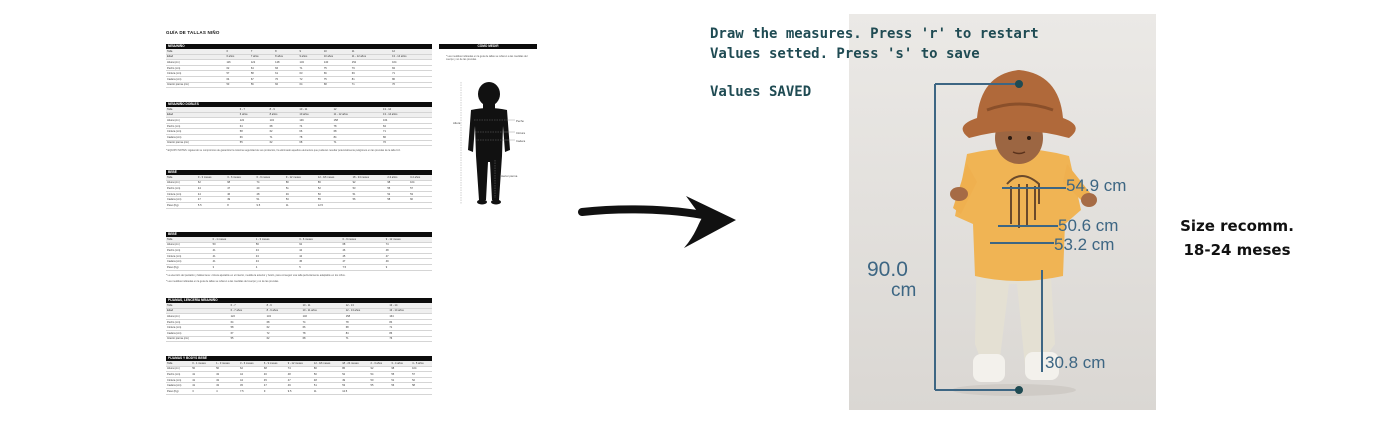  Describe the element at coordinates (299, 183) in the screenshot. I see `table-row: Altura (cm) 62 68 74 80 86 92 98 104` at that location.